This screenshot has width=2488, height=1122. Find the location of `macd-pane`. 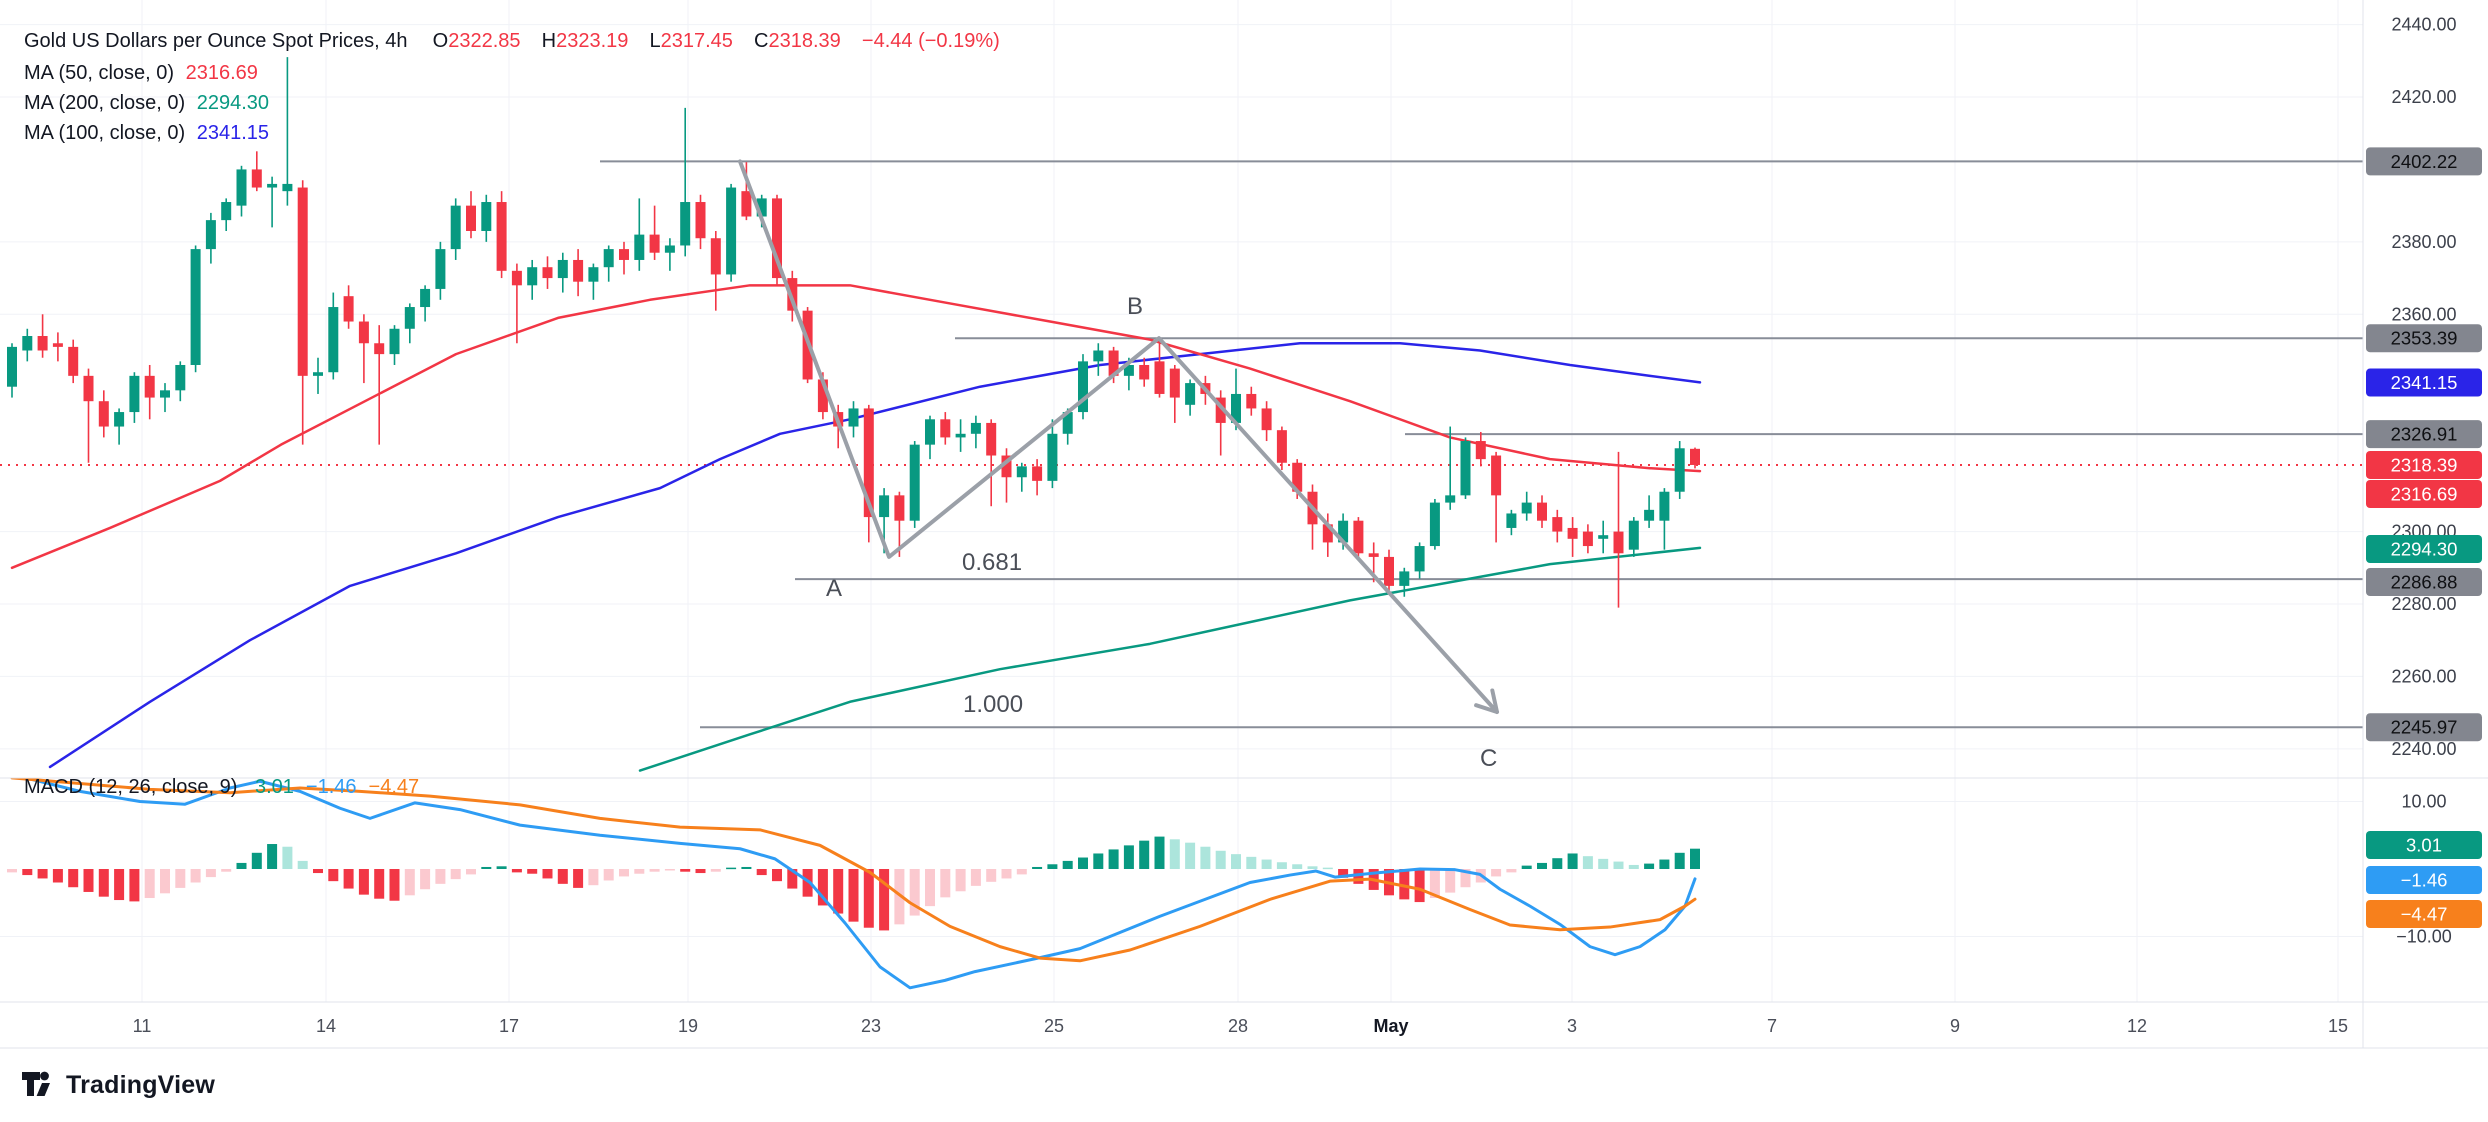

macd-pane is located at coordinates (853, 882).